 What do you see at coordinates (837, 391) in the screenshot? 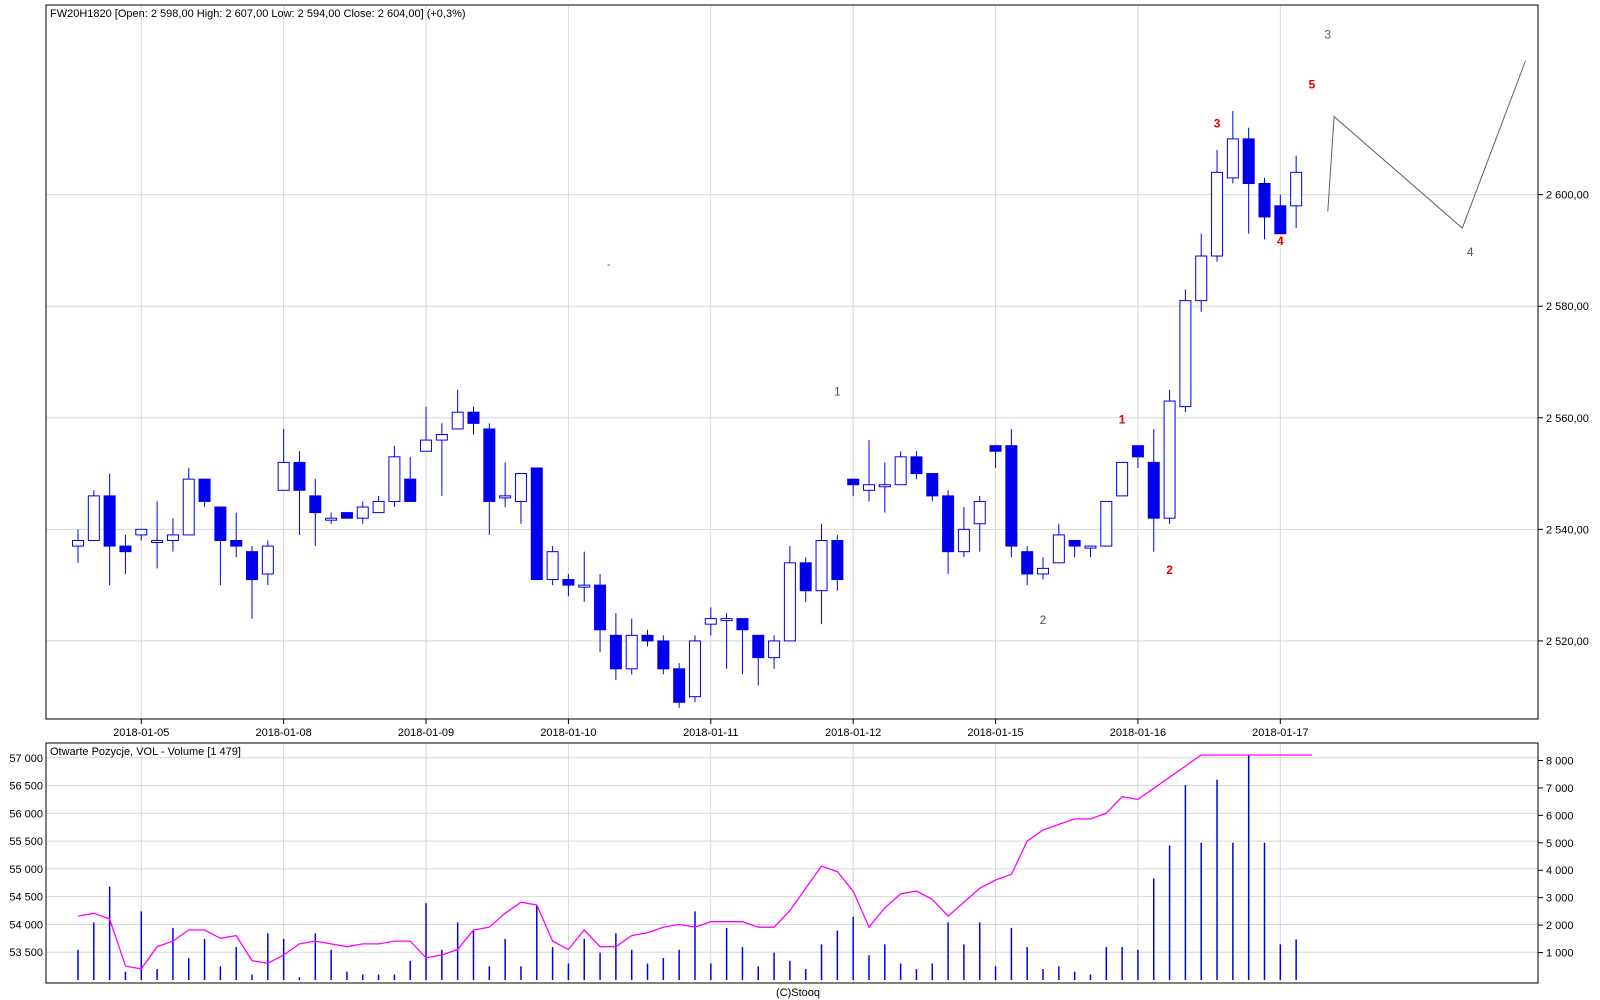
I see `wave-label-grey: 1` at bounding box center [837, 391].